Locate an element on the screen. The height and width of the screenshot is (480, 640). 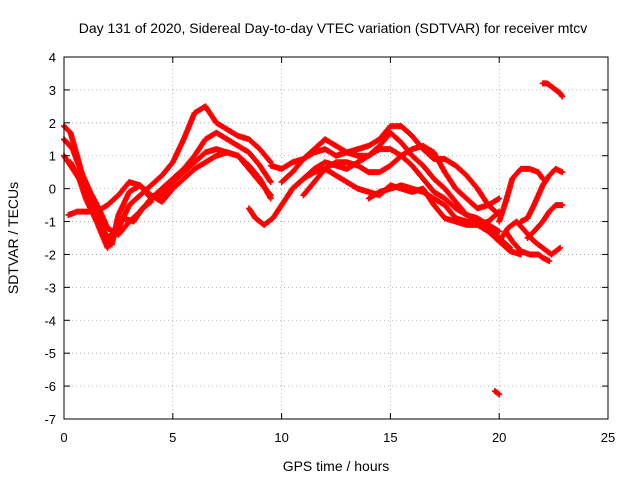
y-tick-label: -2 is located at coordinates (50, 254).